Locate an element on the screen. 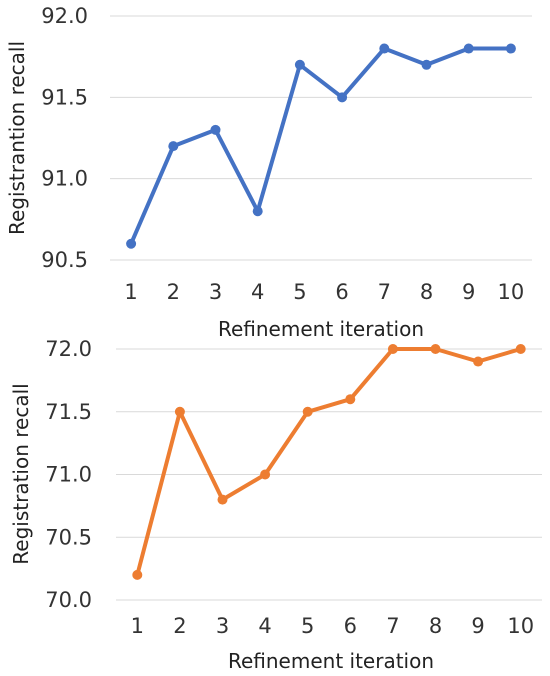  y-tick-label: 70.0 is located at coordinates (68, 600).